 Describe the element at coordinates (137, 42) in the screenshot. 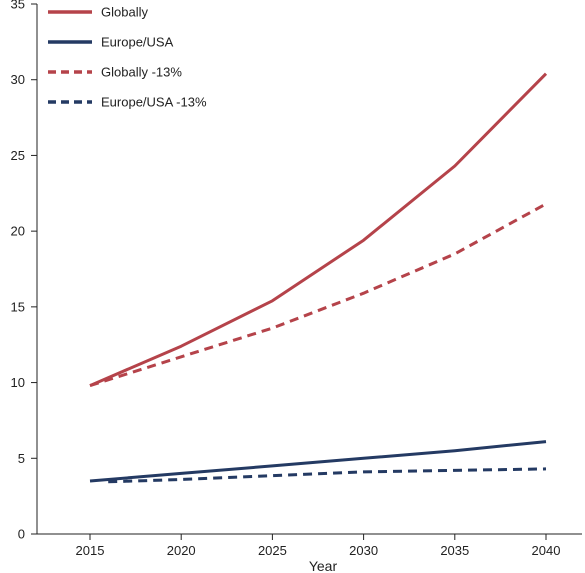

I see `legend-label-2: Europe/USA` at that location.